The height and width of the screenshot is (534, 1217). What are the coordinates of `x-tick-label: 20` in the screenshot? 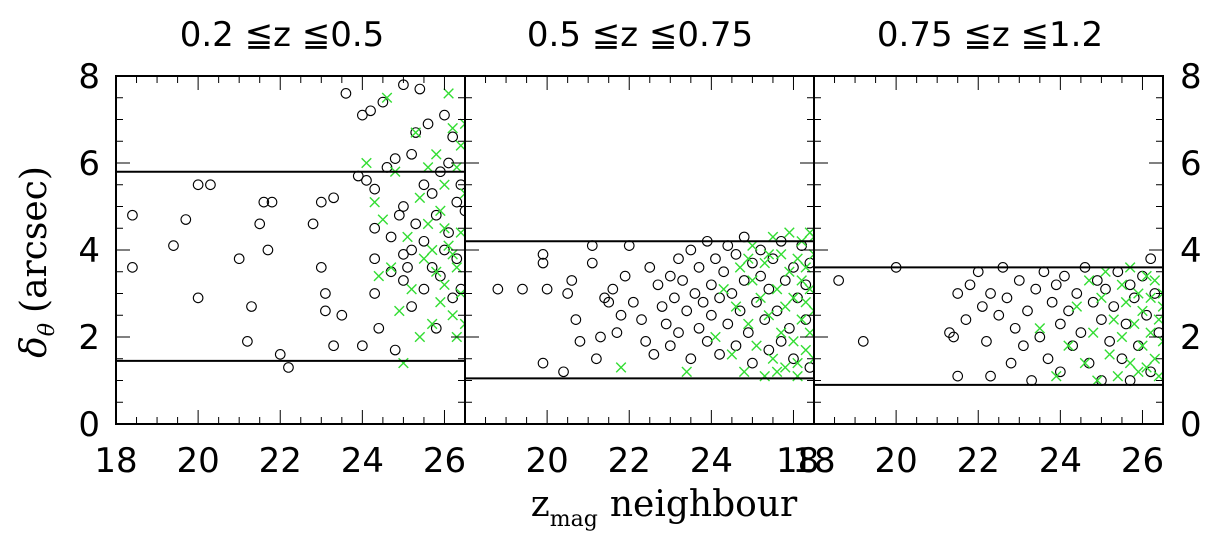 It's located at (546, 461).